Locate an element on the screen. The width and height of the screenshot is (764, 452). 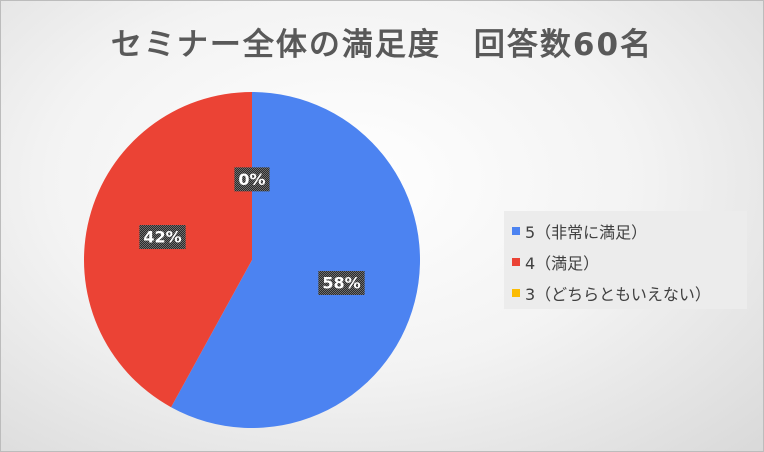
data-label-text-4: 42% is located at coordinates (162, 237).